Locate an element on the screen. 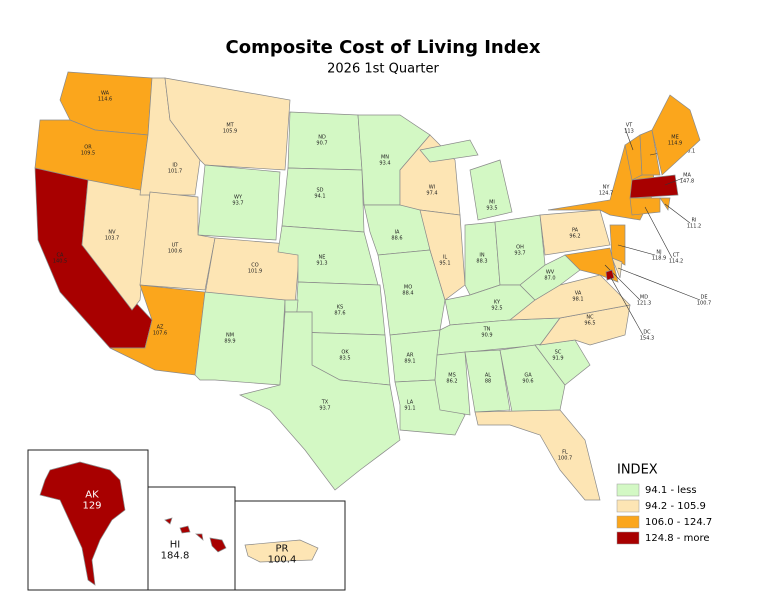  region-abbr: CT is located at coordinates (676, 256).